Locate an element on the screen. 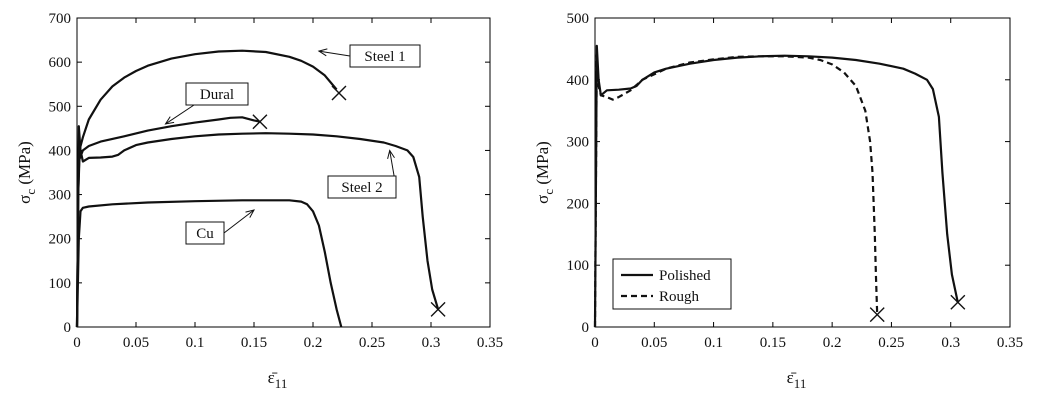 Image resolution: width=1045 pixels, height=405 pixels. fracture-marker-dural is located at coordinates (260, 122).